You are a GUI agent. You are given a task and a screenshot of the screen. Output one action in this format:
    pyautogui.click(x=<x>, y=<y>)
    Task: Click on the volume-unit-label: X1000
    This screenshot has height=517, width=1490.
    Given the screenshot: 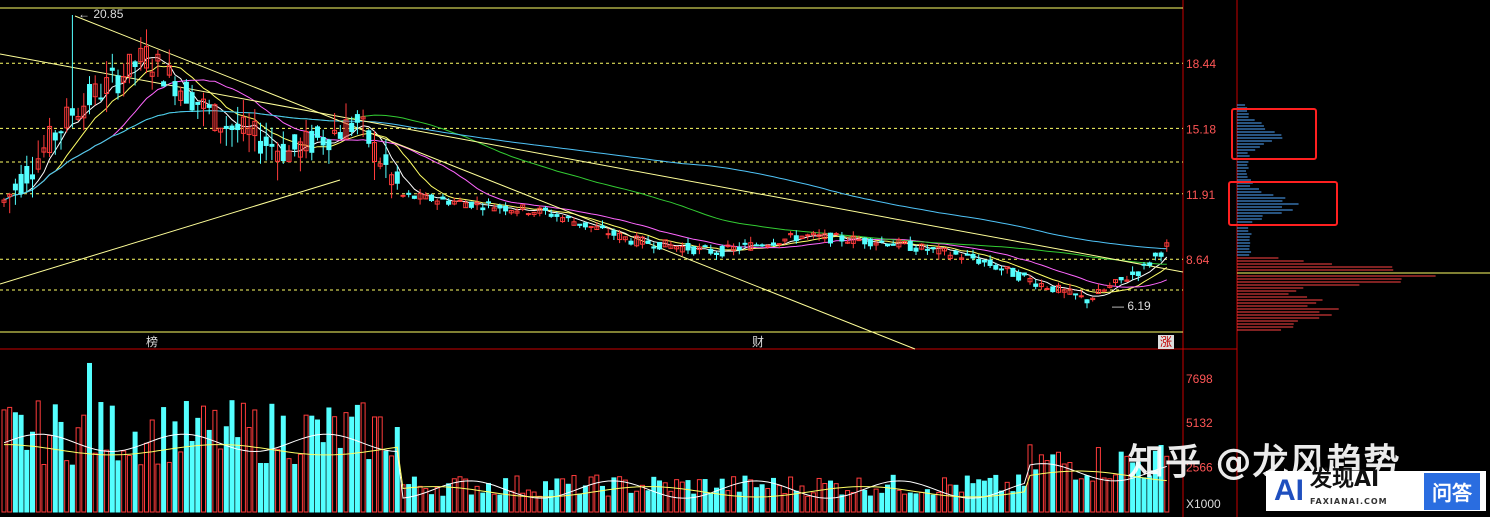 What is the action you would take?
    pyautogui.click(x=1203, y=504)
    